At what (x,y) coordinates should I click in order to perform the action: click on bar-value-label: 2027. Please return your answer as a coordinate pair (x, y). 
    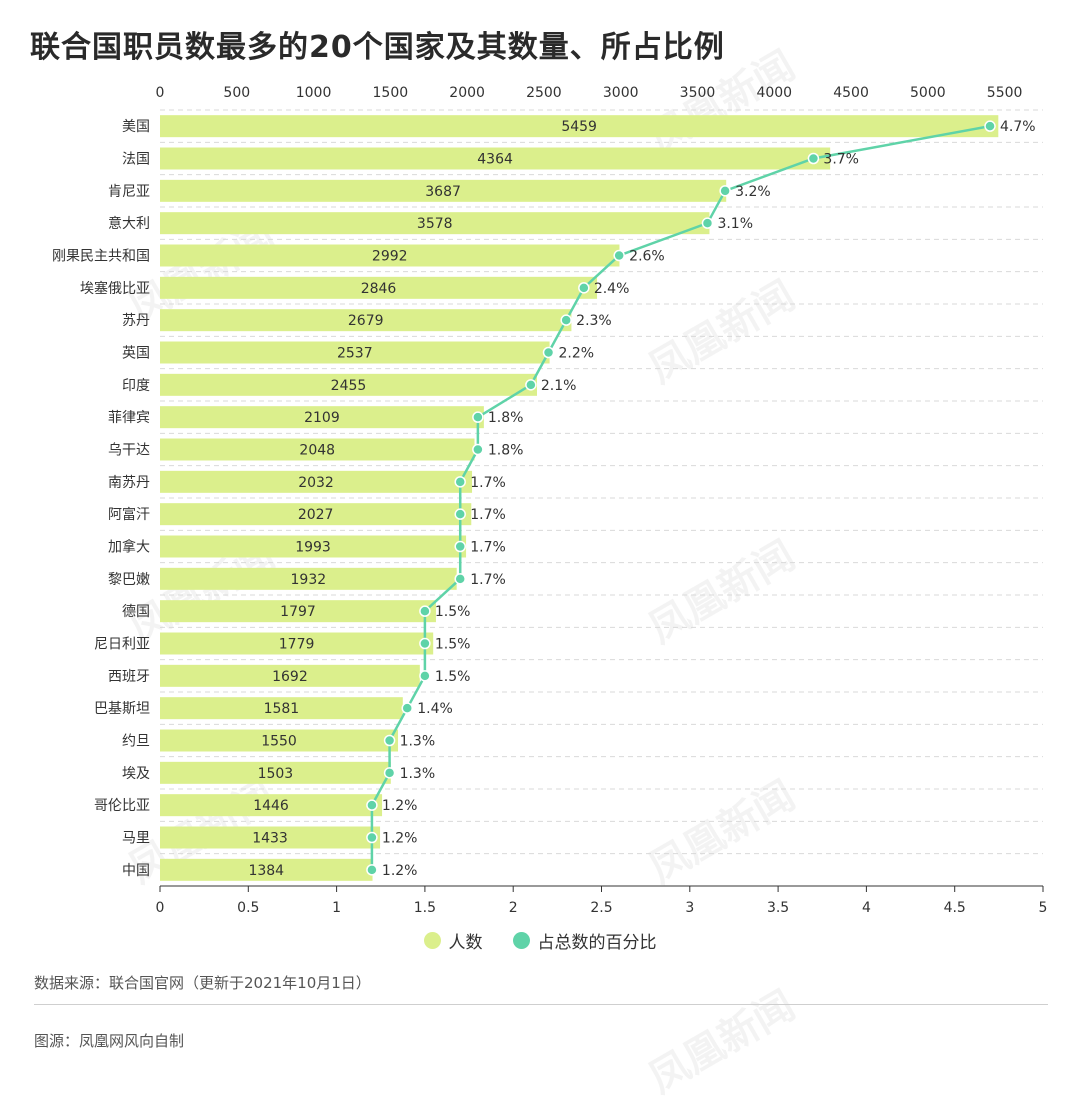
    Looking at the image, I should click on (316, 515).